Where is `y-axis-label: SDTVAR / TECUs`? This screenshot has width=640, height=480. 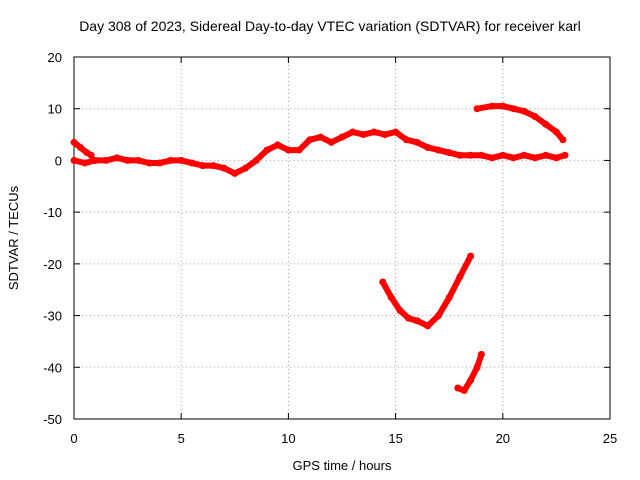 y-axis-label: SDTVAR / TECUs is located at coordinates (13, 237).